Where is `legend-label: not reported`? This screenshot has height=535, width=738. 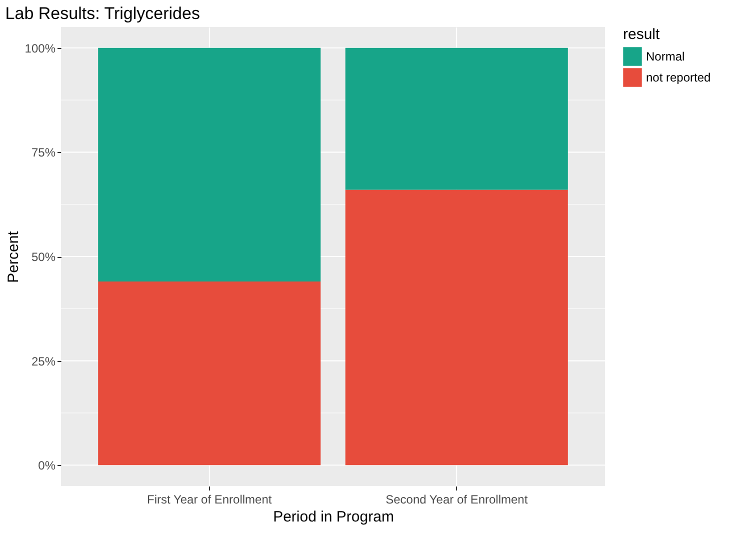
legend-label: not reported is located at coordinates (678, 77).